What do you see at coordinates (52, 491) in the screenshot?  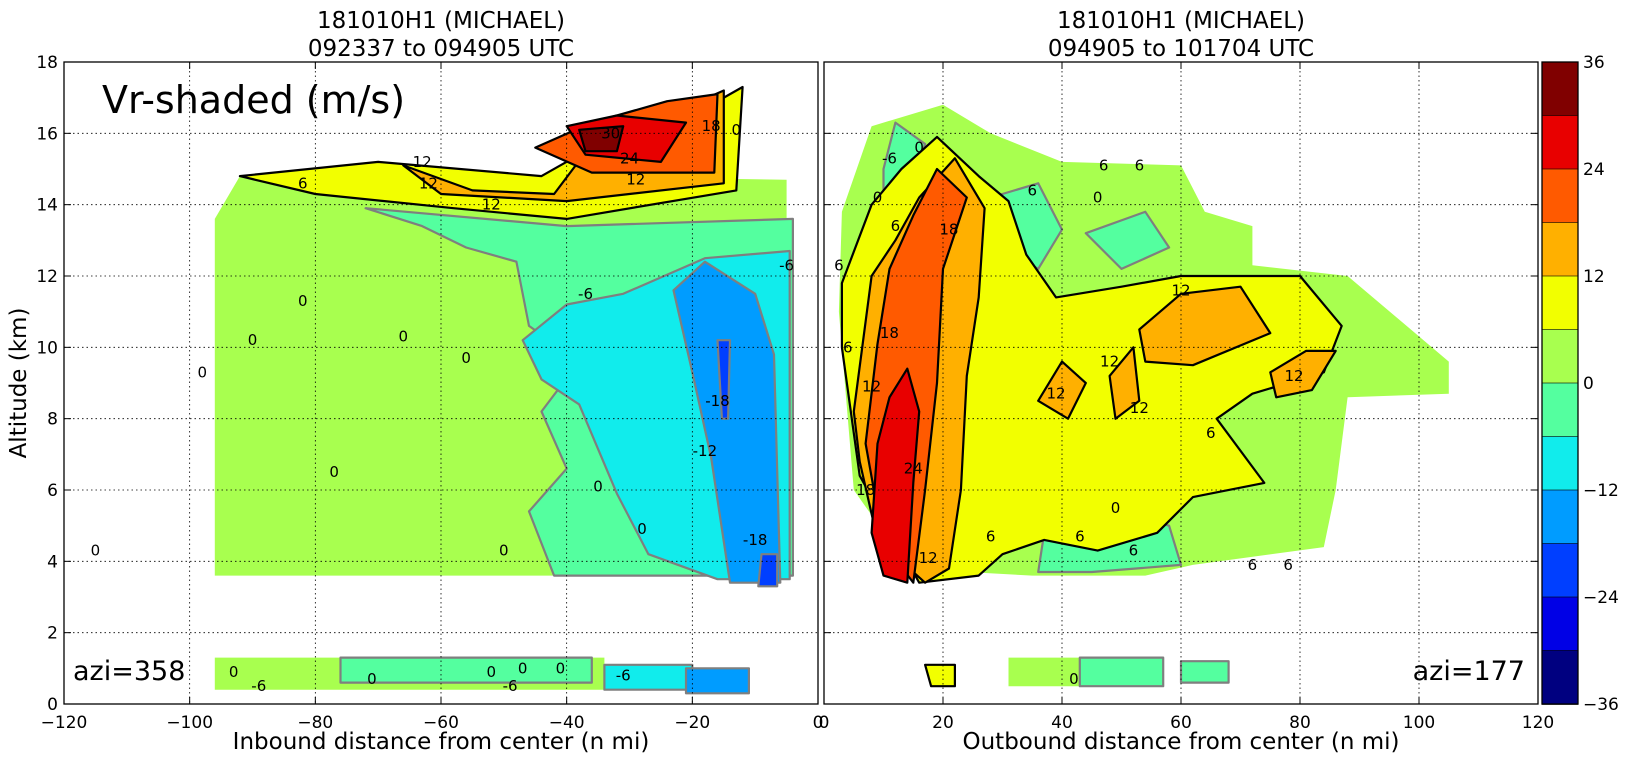 I see `y-tick-label: 6` at bounding box center [52, 491].